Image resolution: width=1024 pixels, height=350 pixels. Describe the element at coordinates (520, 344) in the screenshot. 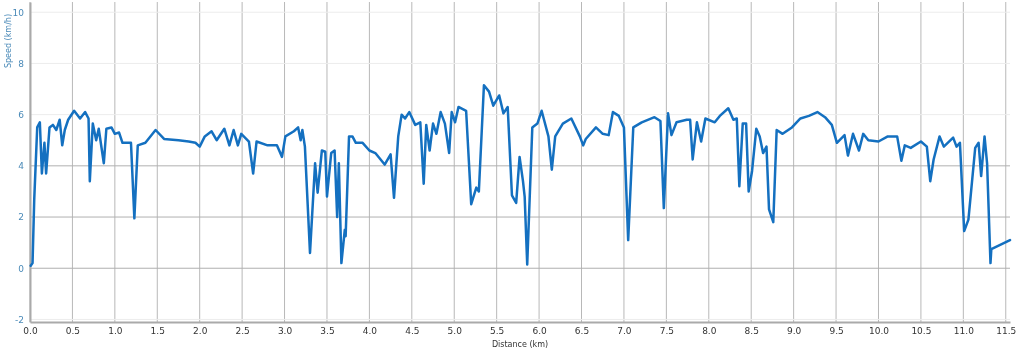

I see `x-axis-title: Distance (km)` at that location.